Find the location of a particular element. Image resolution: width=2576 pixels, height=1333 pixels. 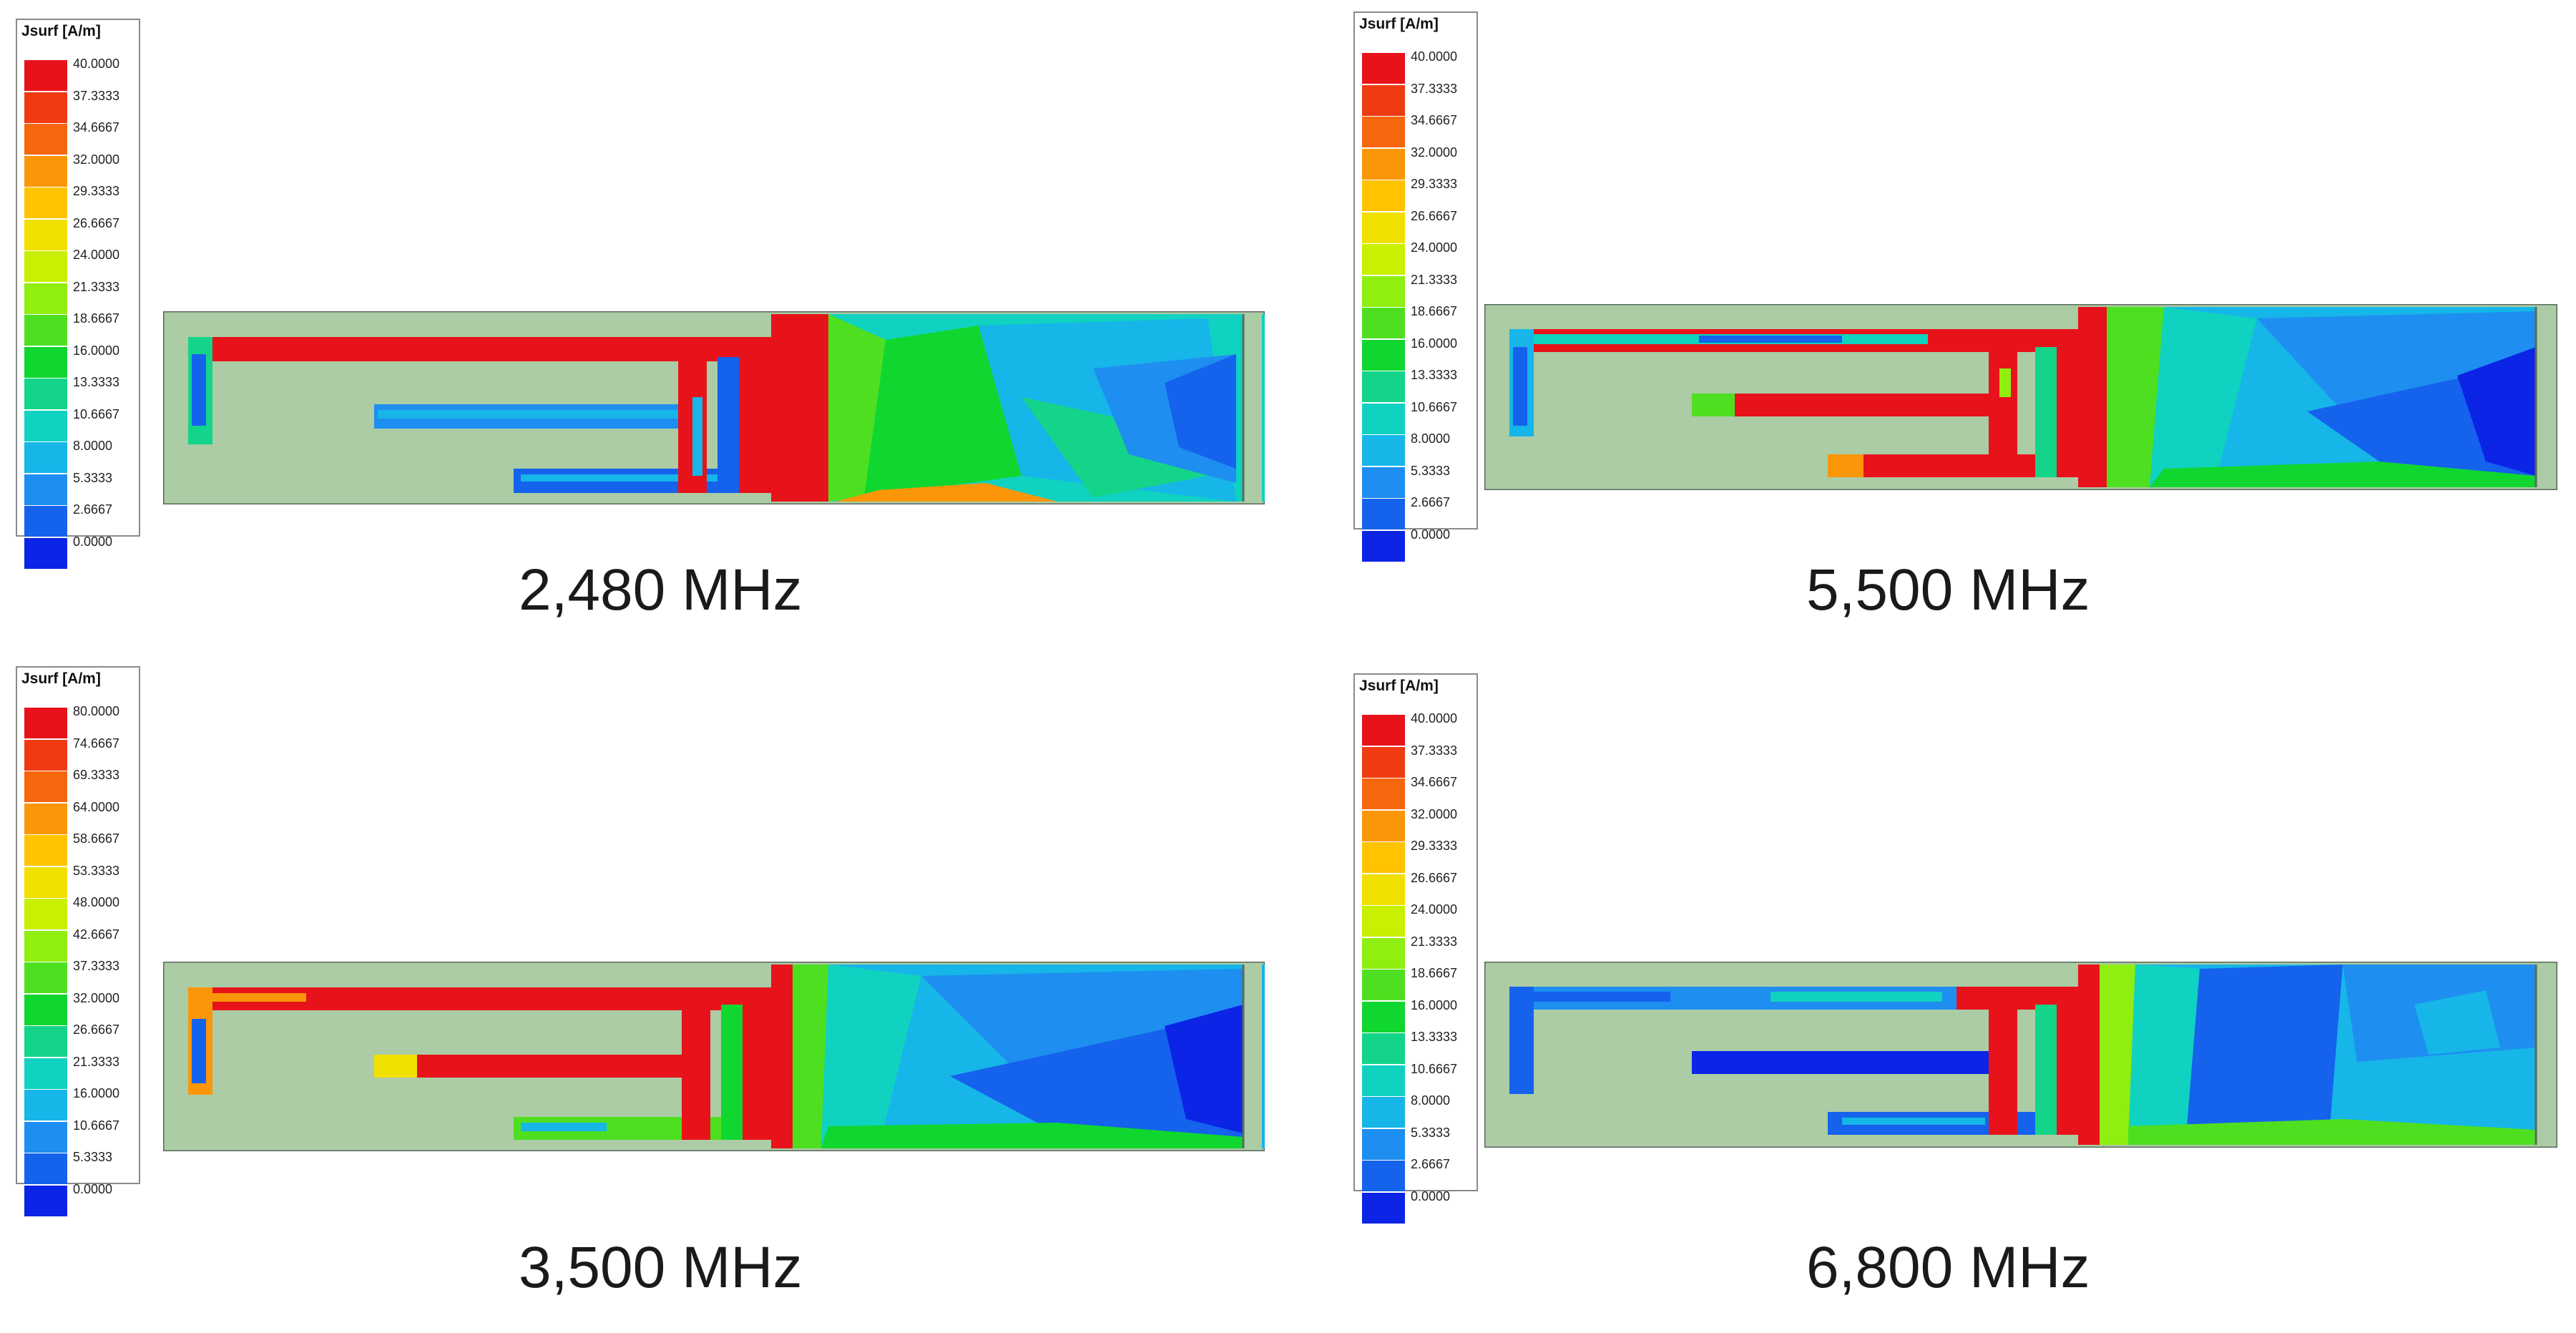

legend-tick-label: 18.6667 is located at coordinates (1434, 973).